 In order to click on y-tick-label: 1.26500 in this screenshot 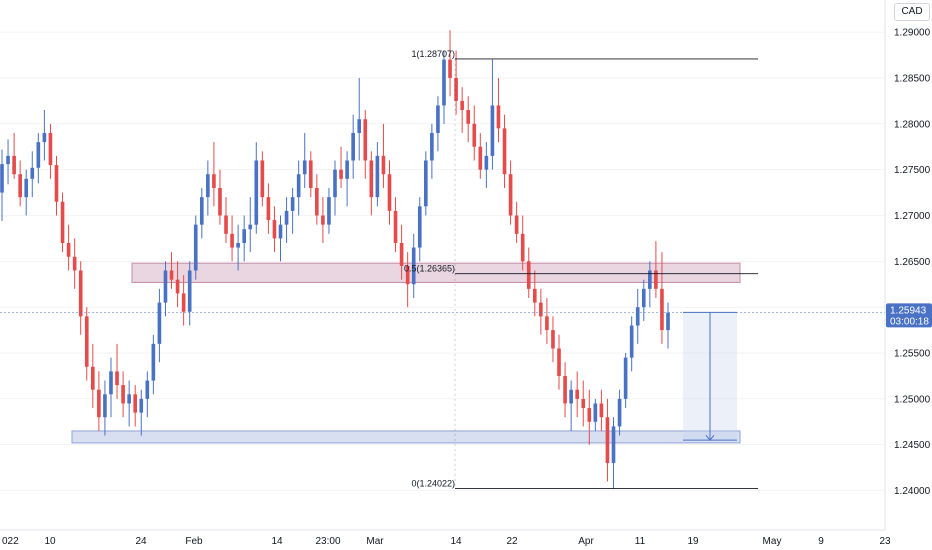, I will do `click(912, 262)`.